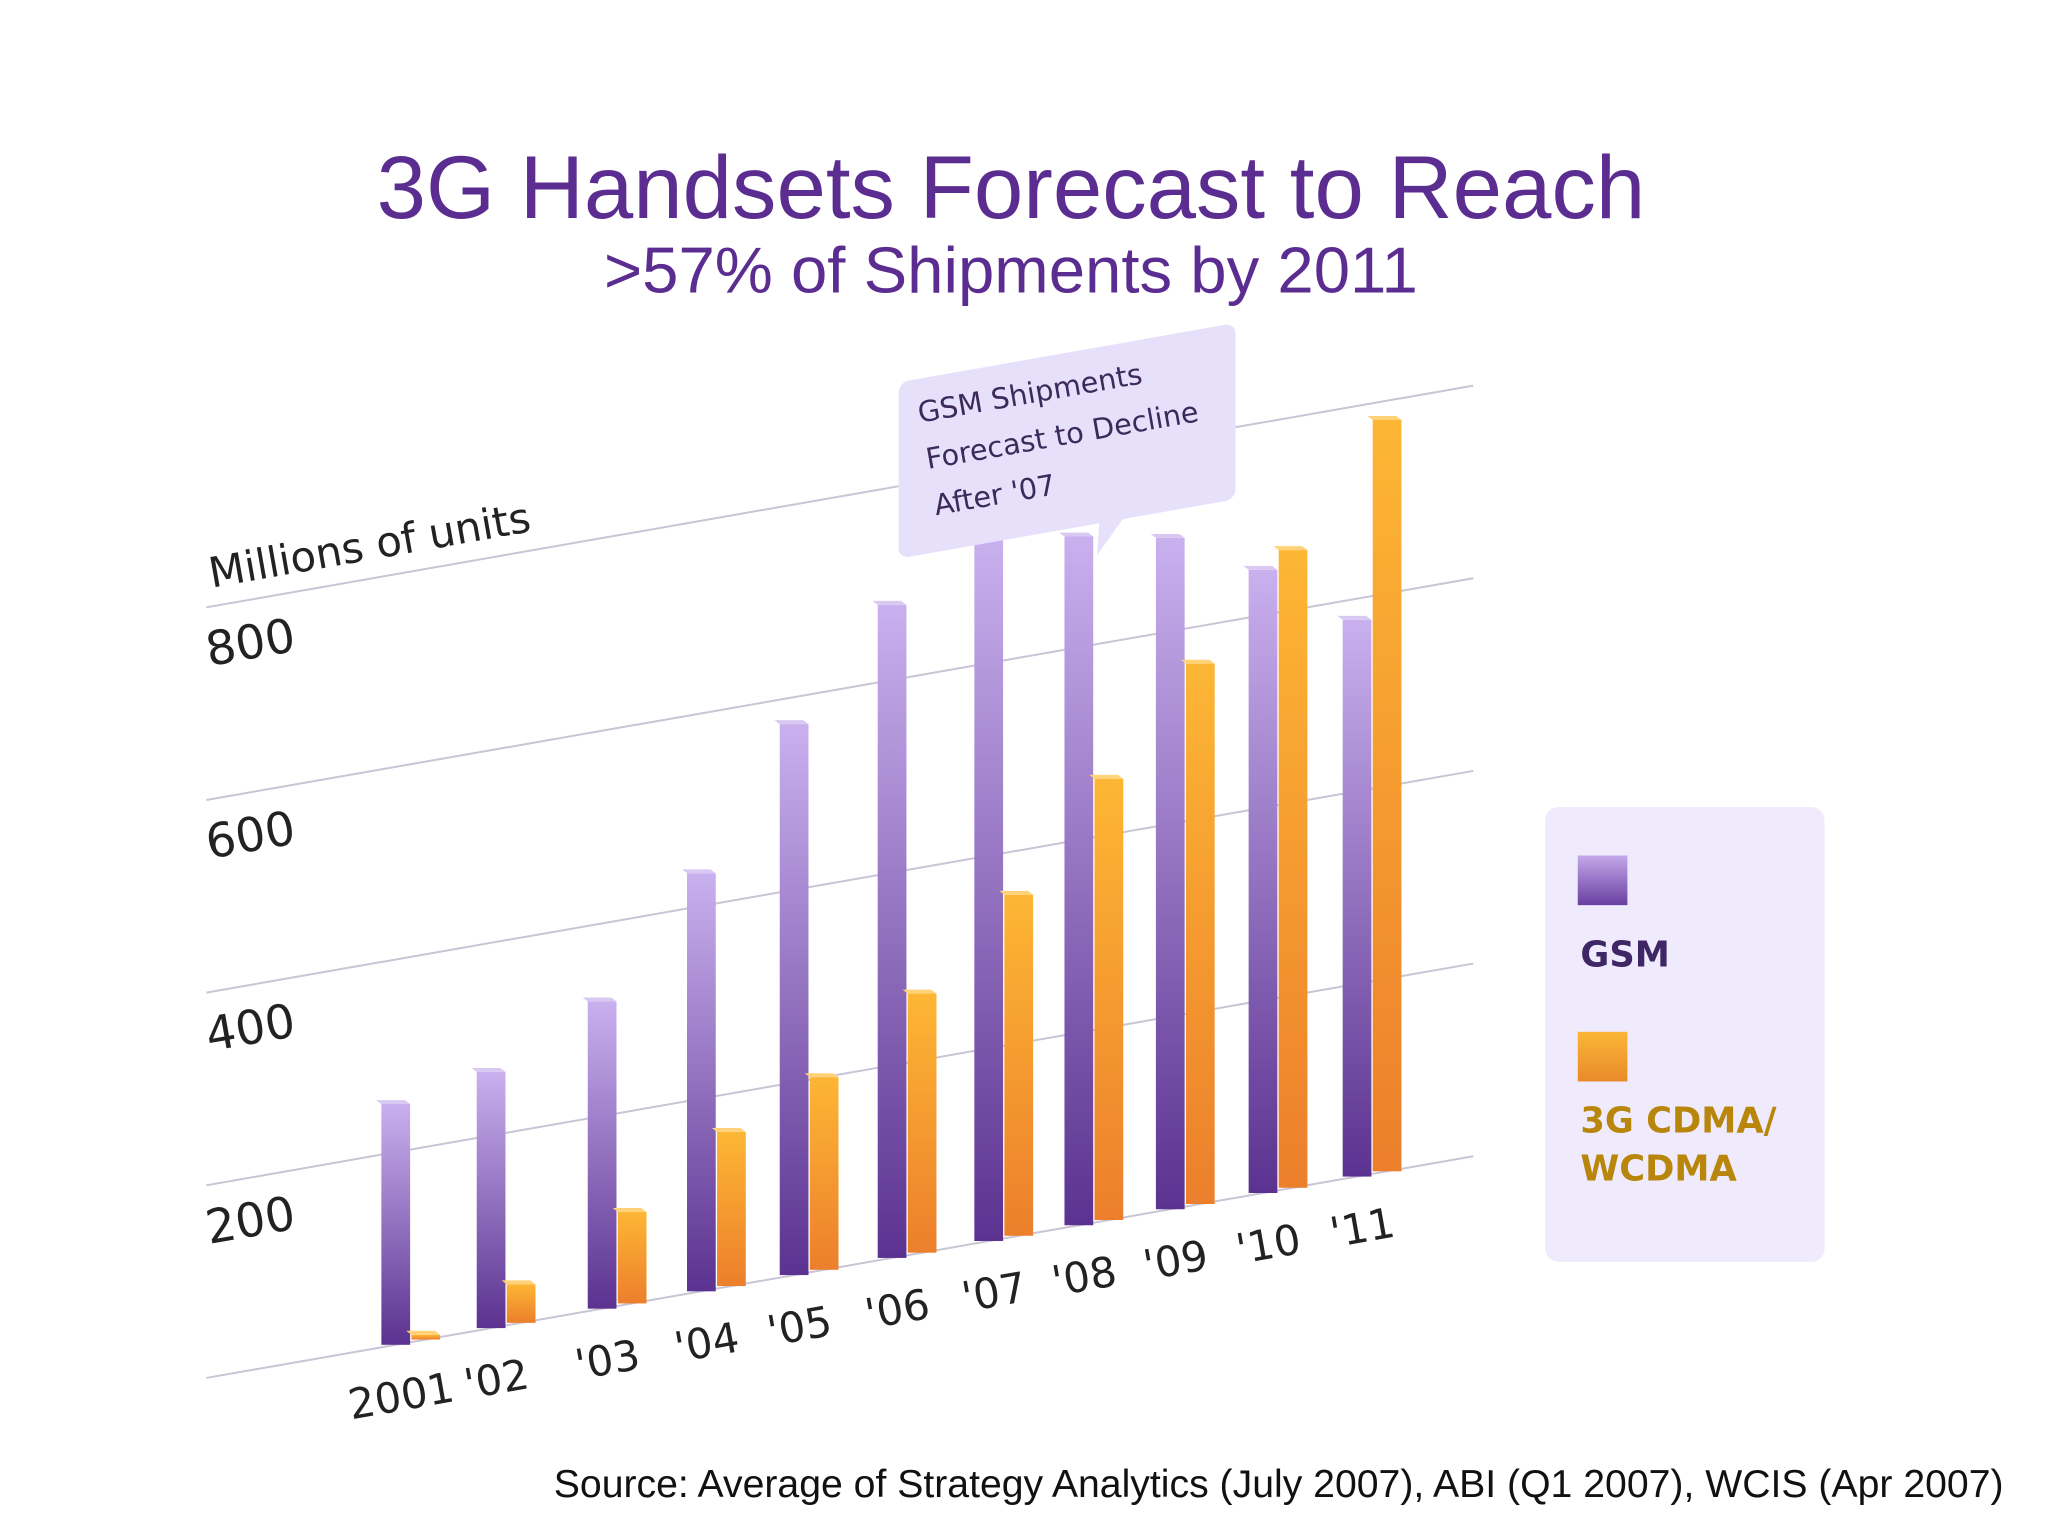  Describe the element at coordinates (251, 643) in the screenshot. I see `y-tick-label: 800` at that location.